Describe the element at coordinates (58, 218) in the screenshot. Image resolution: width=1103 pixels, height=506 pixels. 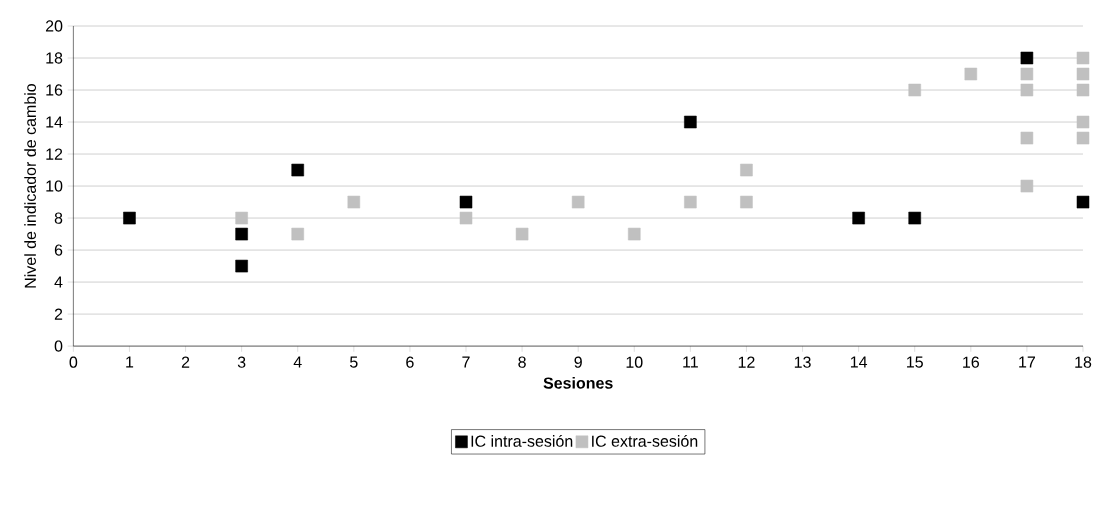
I see `y-tick-label: 8` at that location.